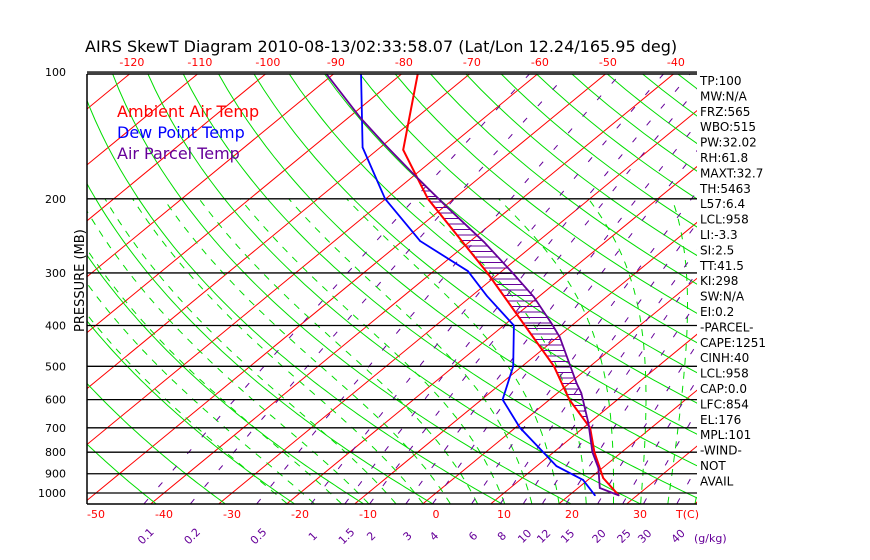  Describe the element at coordinates (724, 358) in the screenshot. I see `sounding-index: CINH:40` at that location.